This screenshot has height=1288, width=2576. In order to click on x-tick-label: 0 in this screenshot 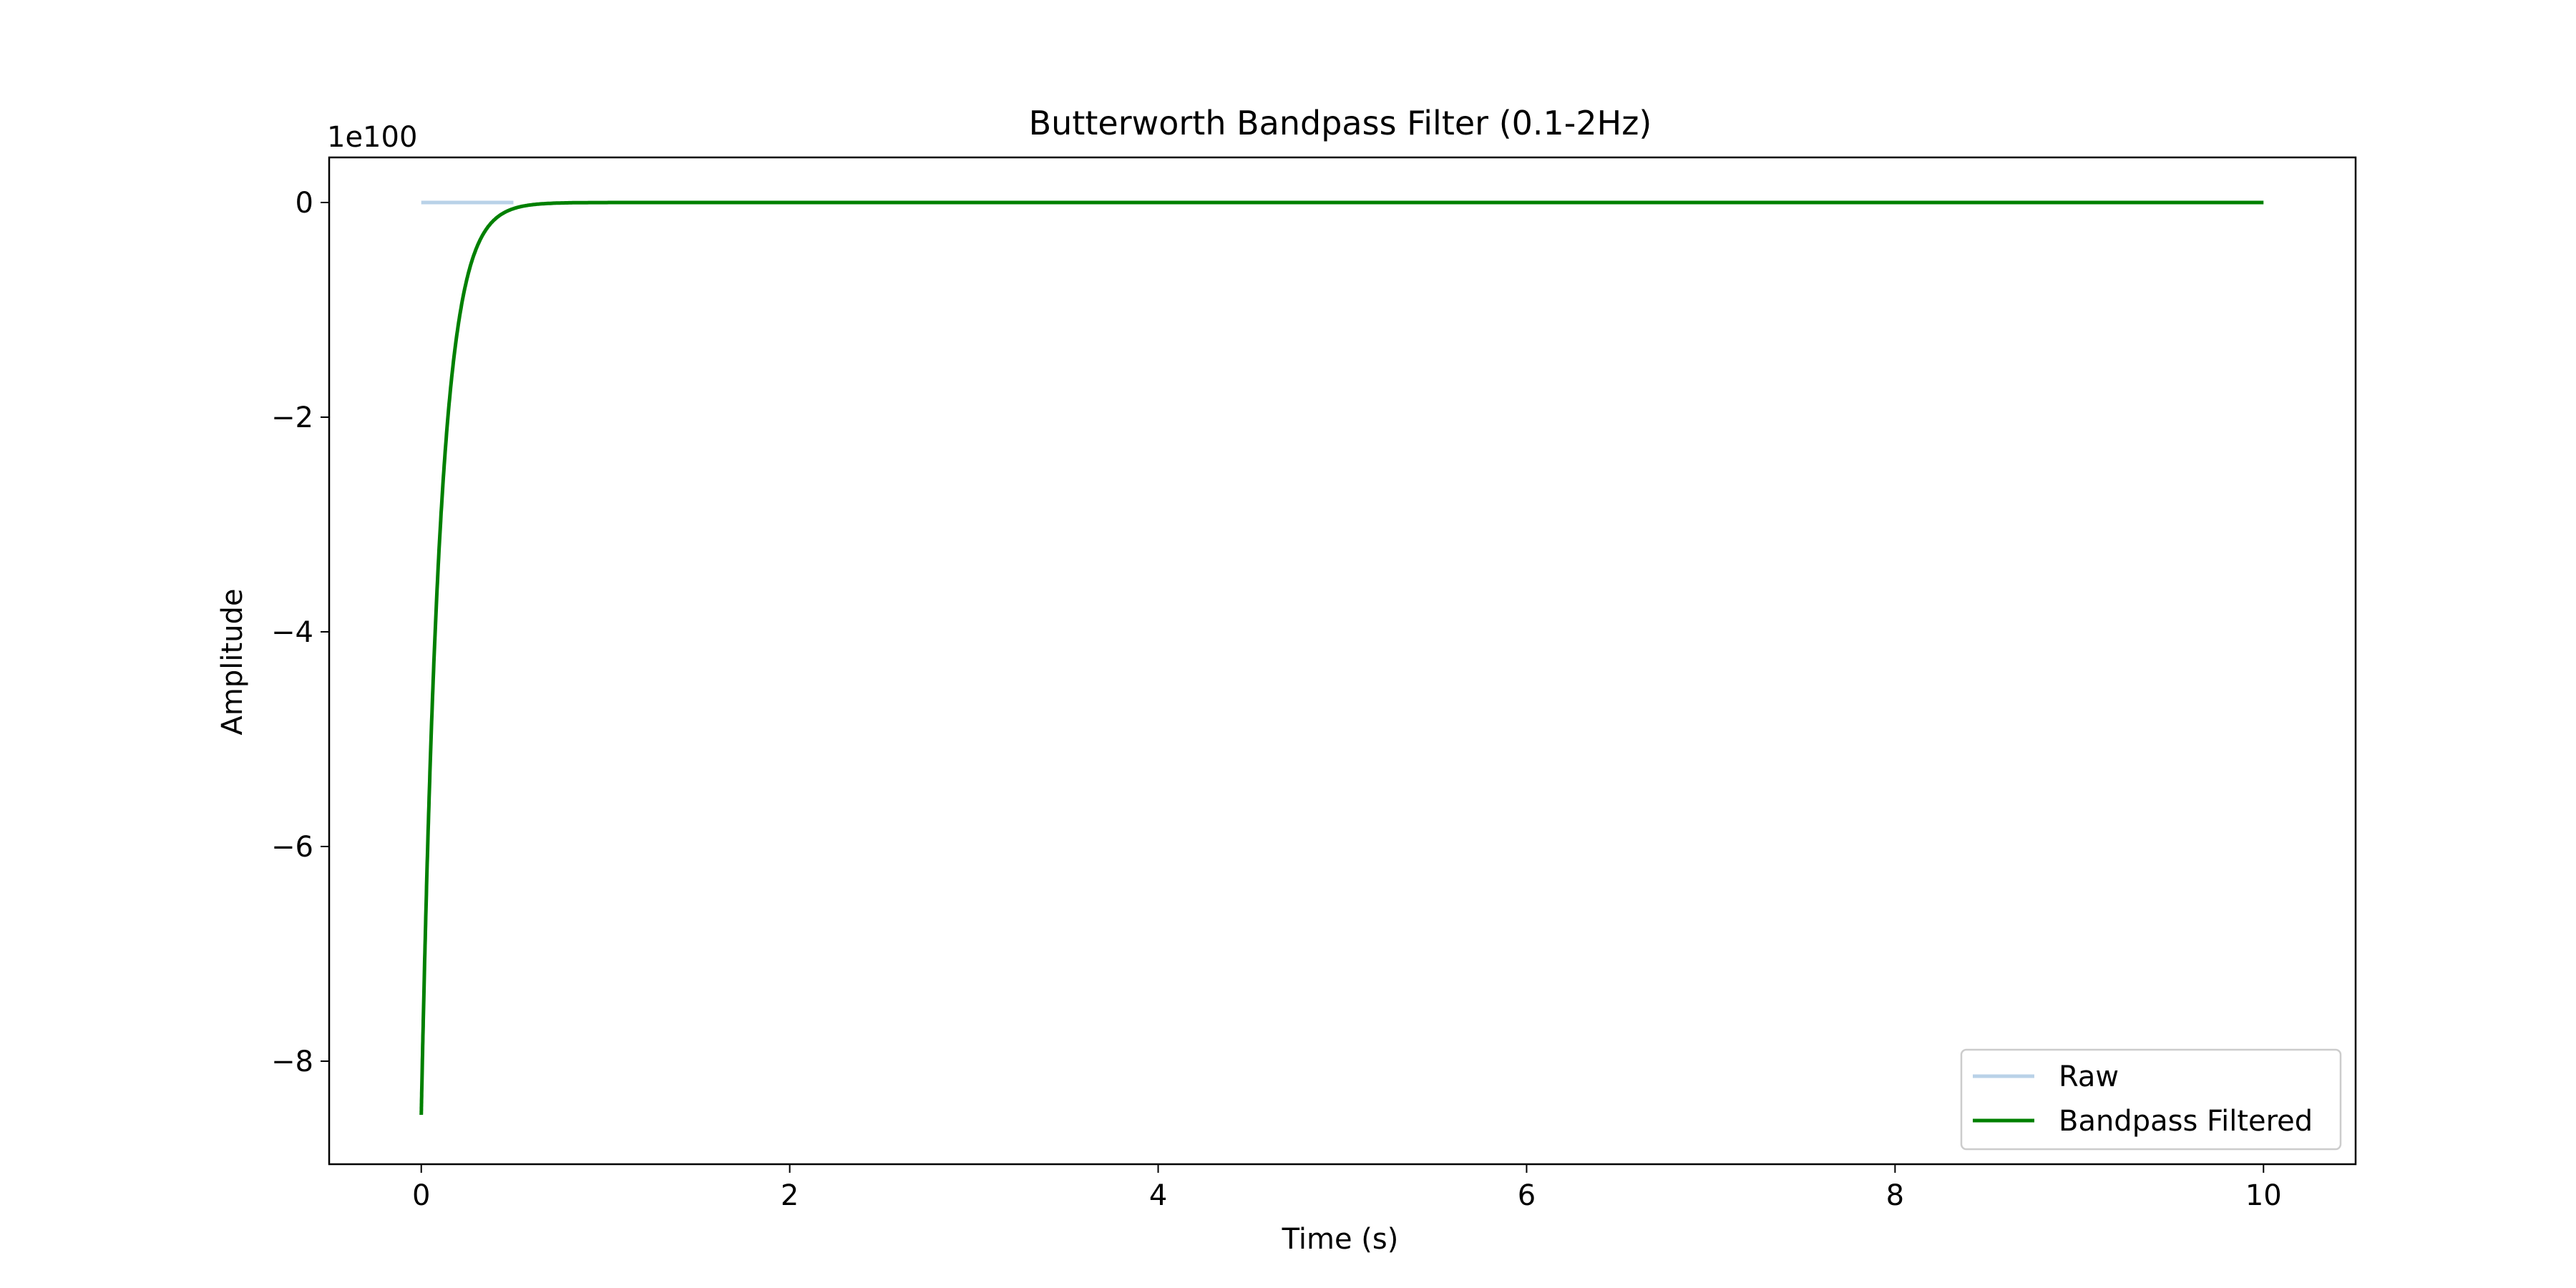, I will do `click(421, 1195)`.